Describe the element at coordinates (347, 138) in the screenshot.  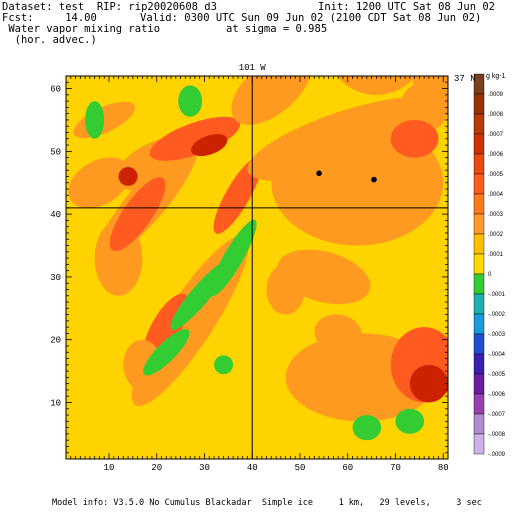
I see `orange-band` at that location.